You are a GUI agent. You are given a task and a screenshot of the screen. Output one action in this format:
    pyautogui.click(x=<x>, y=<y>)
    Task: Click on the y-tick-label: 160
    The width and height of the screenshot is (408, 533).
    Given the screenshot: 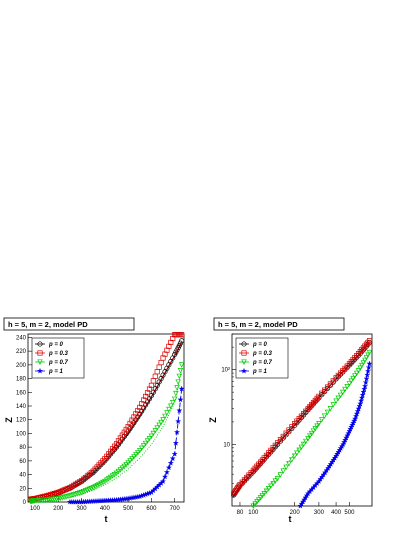 What is the action you would take?
    pyautogui.click(x=21, y=393)
    